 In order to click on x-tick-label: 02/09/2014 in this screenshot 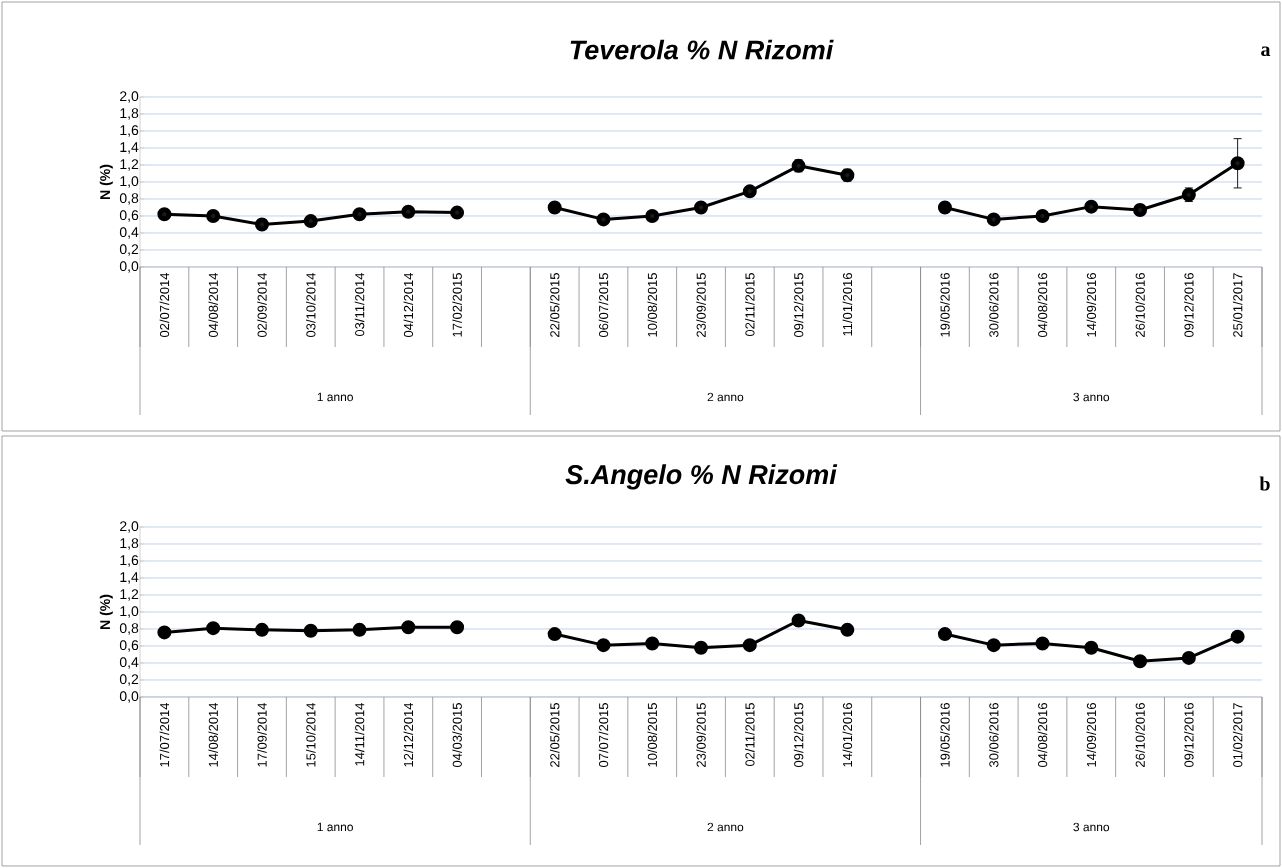, I will do `click(262, 305)`.